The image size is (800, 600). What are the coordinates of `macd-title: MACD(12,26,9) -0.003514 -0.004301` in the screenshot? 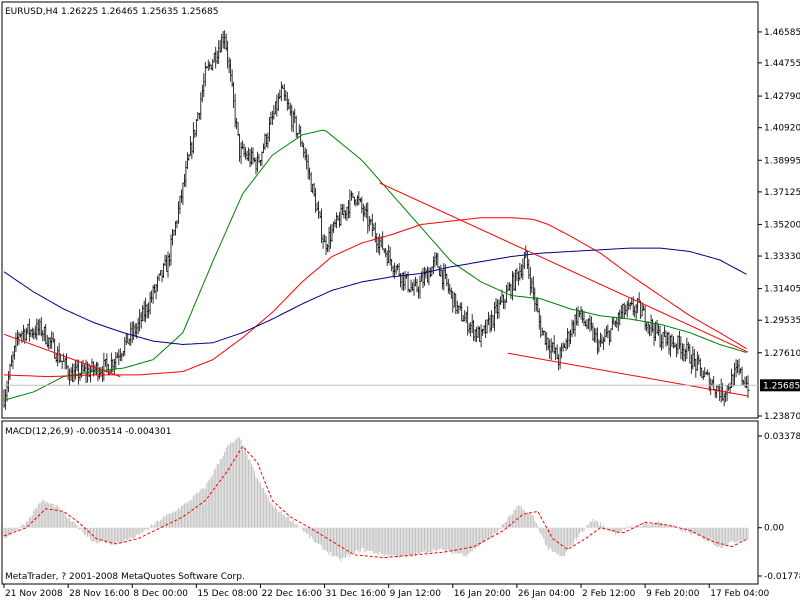 It's located at (88, 432).